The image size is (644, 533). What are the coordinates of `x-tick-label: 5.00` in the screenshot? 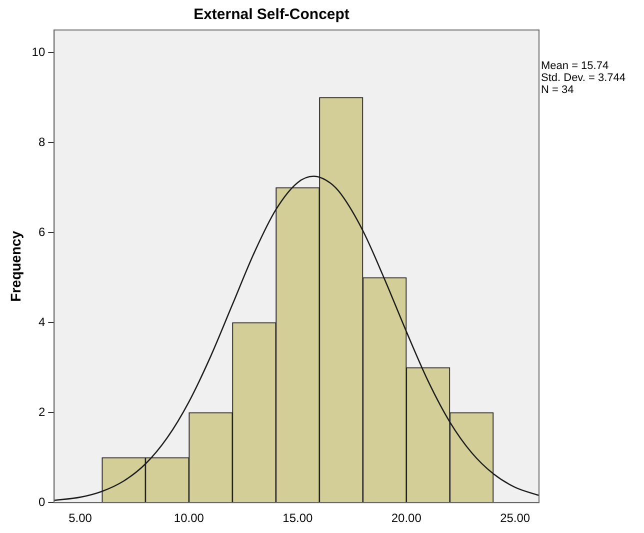 It's located at (80, 518).